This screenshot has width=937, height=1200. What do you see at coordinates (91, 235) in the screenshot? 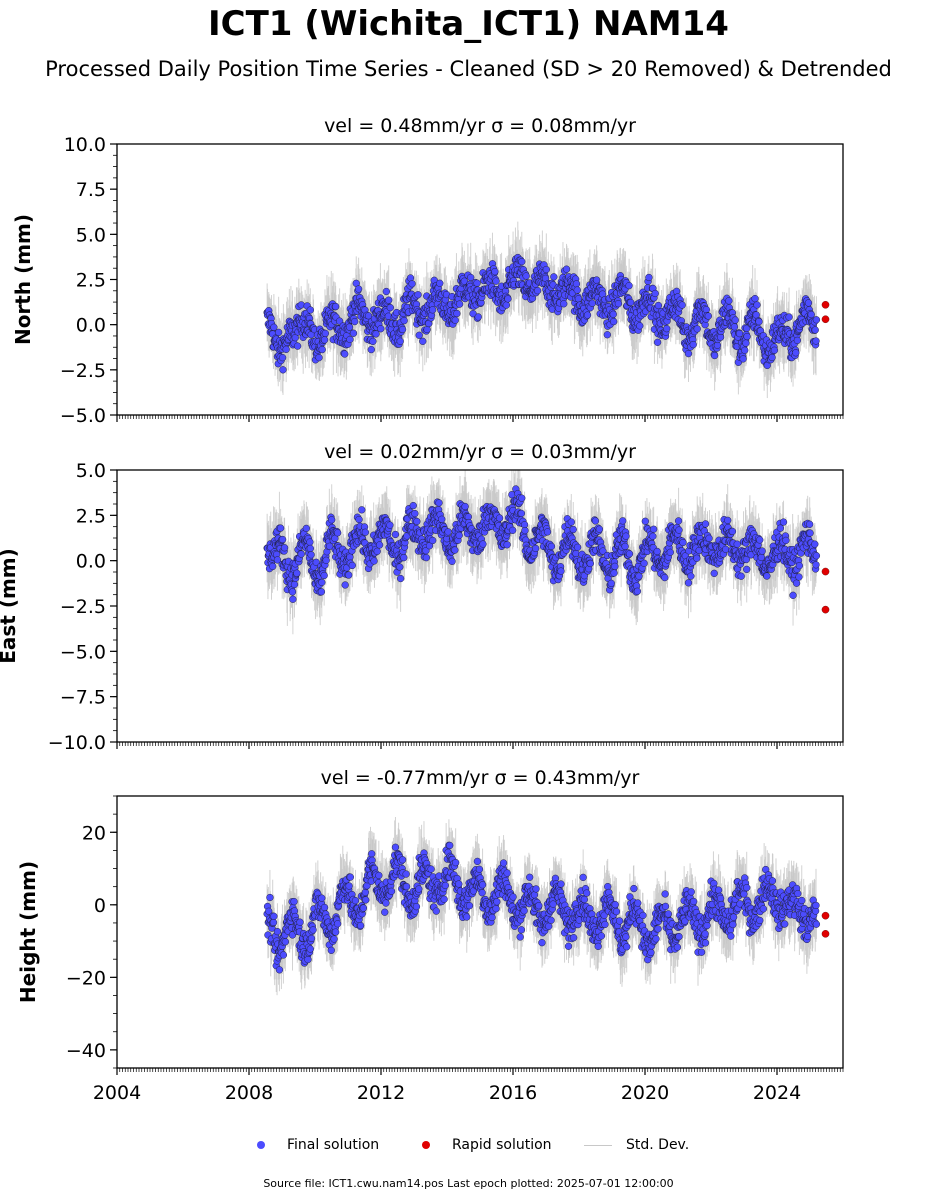
I see `y-tick-label: 5.0` at bounding box center [91, 235].